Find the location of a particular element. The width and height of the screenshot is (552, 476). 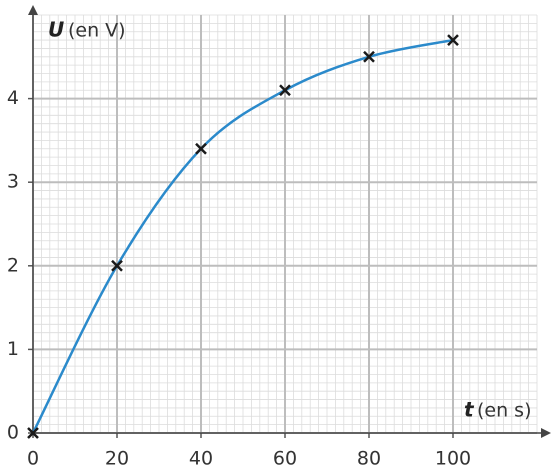

x-tick-label: 20 is located at coordinates (117, 459).